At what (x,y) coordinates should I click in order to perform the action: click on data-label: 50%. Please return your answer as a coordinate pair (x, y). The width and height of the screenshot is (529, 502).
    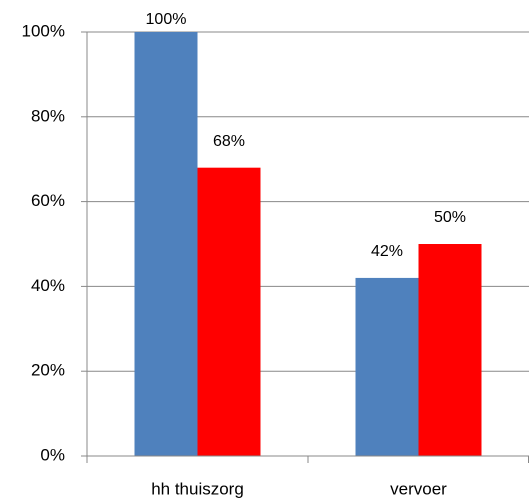
    Looking at the image, I should click on (450, 217).